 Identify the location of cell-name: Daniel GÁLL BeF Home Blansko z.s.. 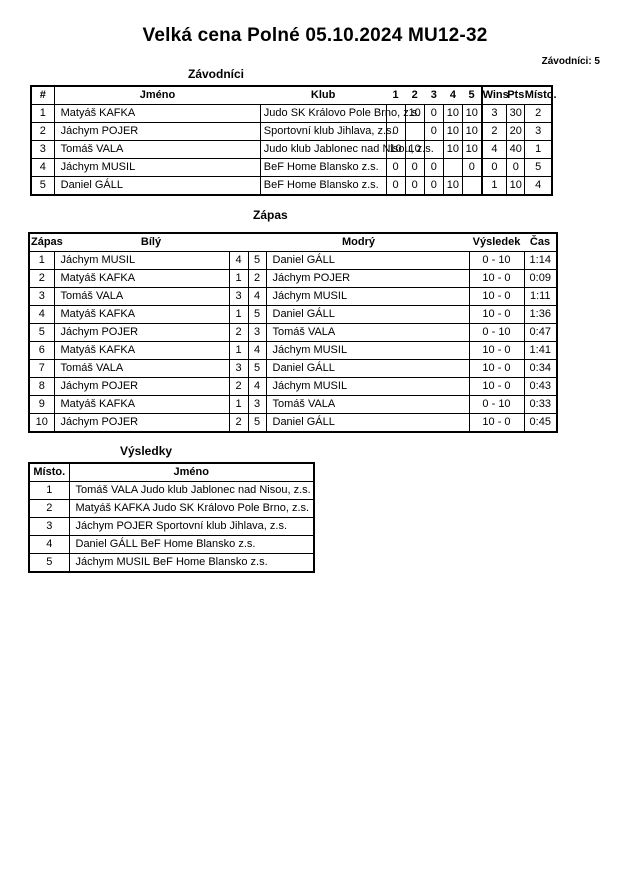
(191, 544).